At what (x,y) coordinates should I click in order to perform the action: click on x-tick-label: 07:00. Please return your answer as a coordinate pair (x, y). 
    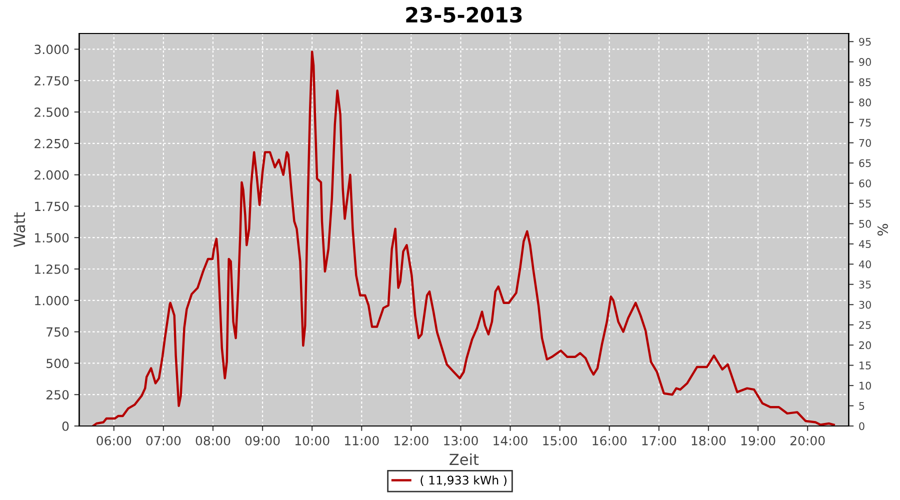
    Looking at the image, I should click on (163, 441).